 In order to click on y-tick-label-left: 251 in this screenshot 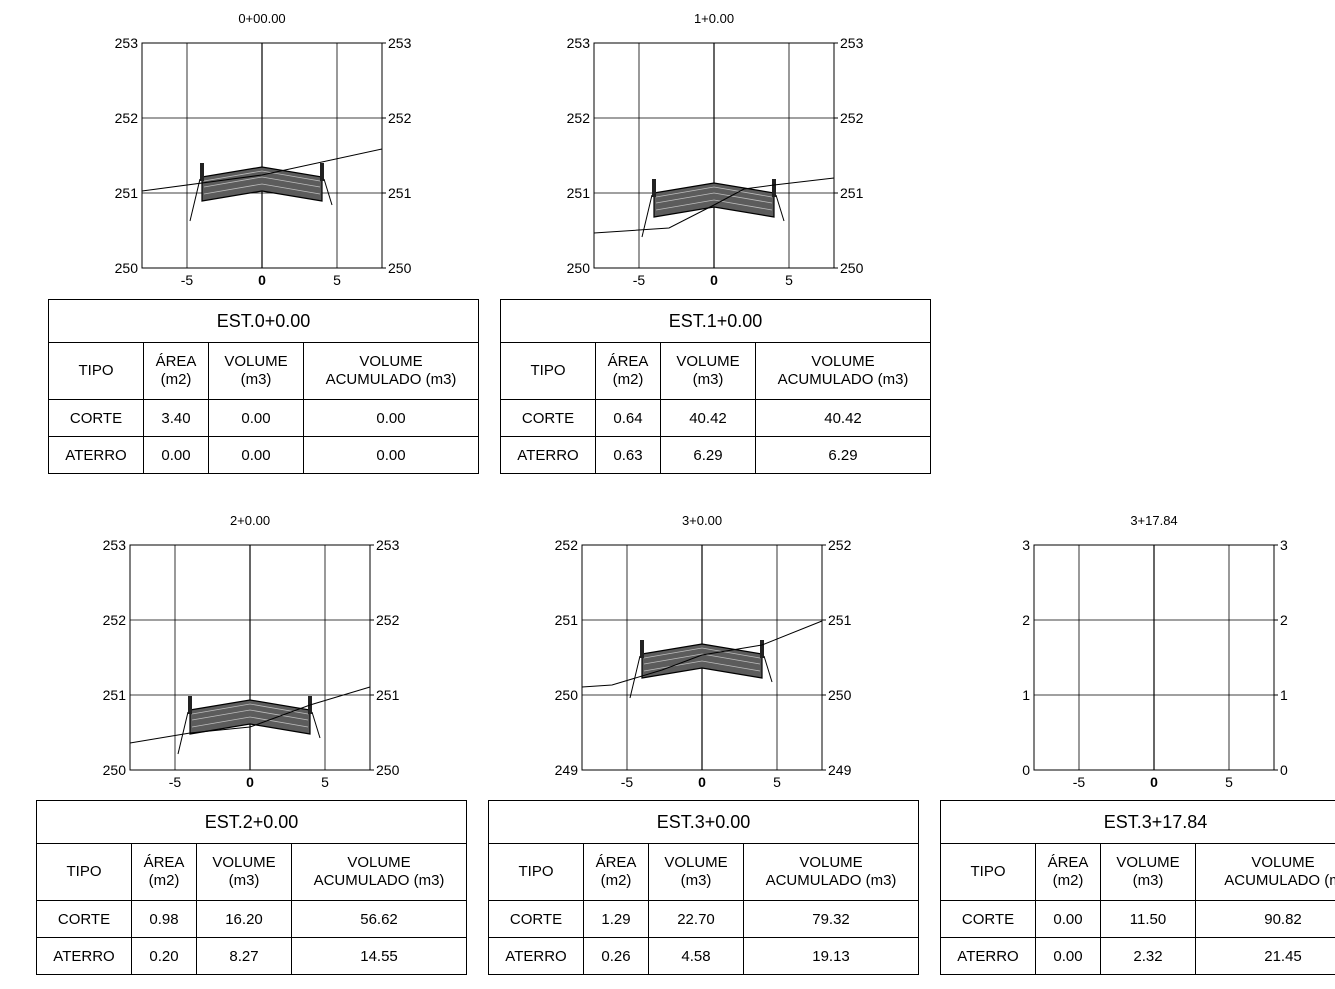, I will do `click(579, 193)`.